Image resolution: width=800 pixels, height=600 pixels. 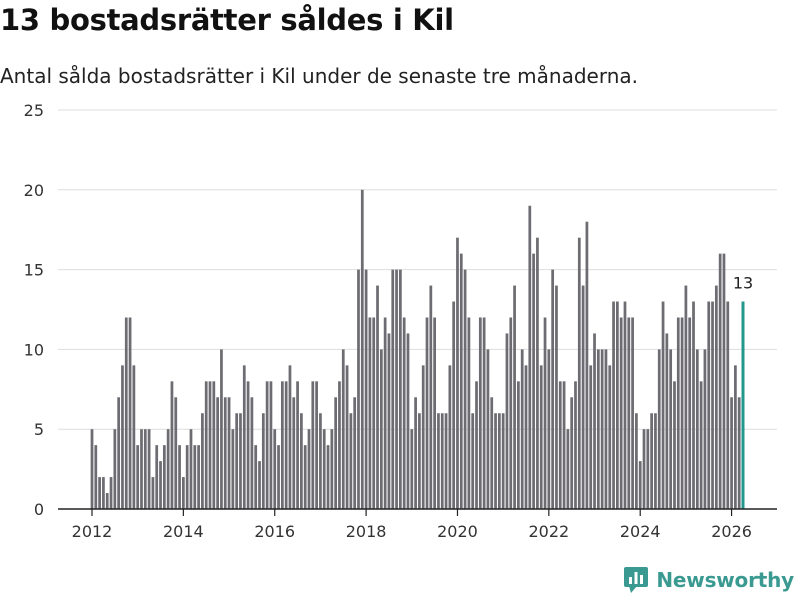 What do you see at coordinates (708, 580) in the screenshot?
I see `newsworthy-logo: Newsworthy` at bounding box center [708, 580].